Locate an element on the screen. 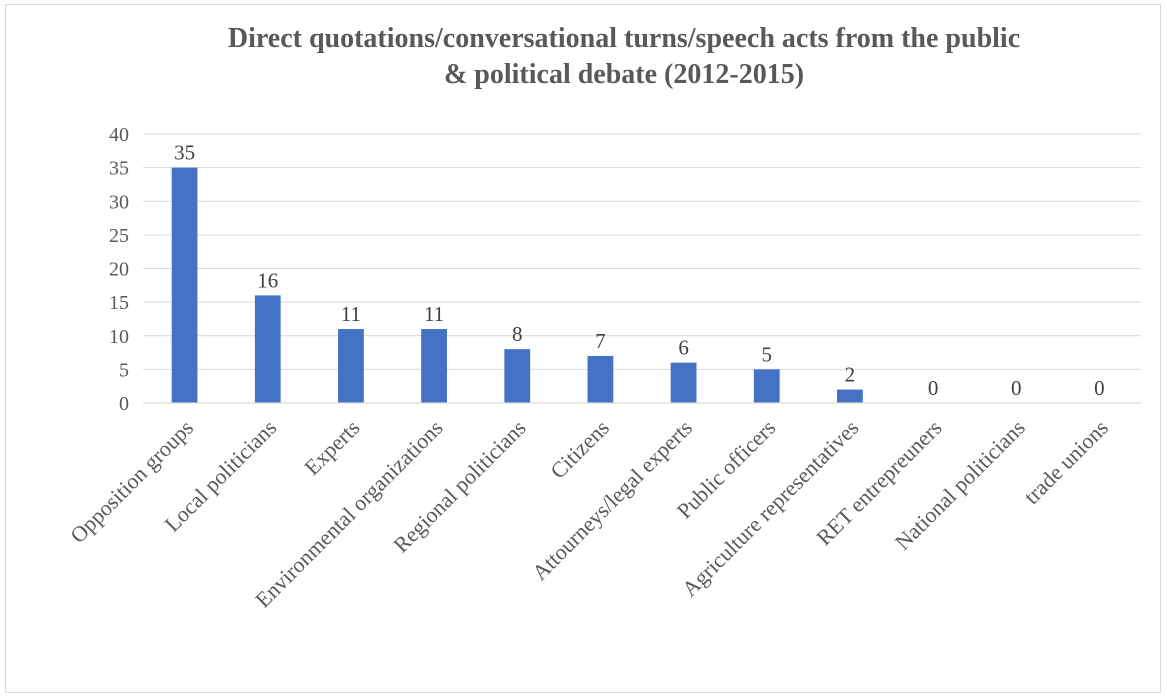 This screenshot has width=1167, height=698. y-tick-label: 35 is located at coordinates (119, 169).